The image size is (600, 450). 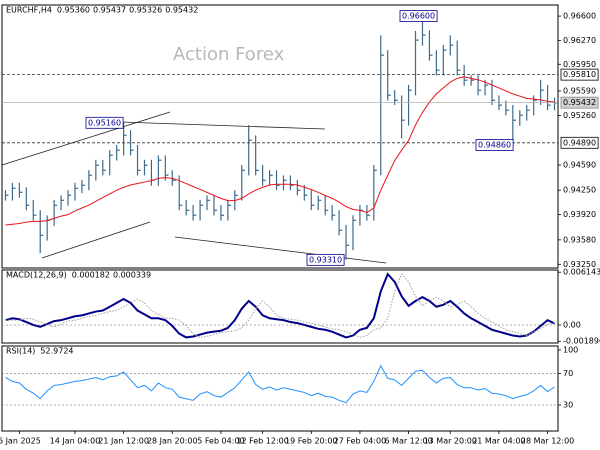 What do you see at coordinates (572, 324) in the screenshot?
I see `y-tick-label: 0.00` at bounding box center [572, 324].